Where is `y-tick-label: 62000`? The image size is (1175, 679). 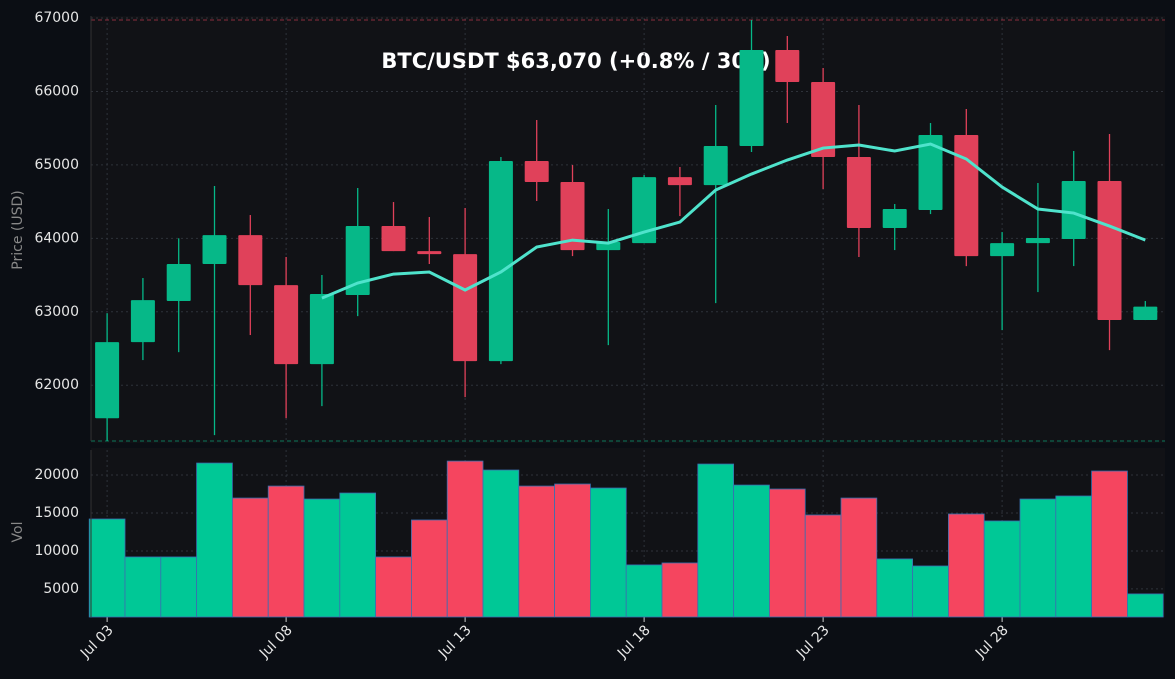
y-tick-label: 62000 is located at coordinates (56, 385).